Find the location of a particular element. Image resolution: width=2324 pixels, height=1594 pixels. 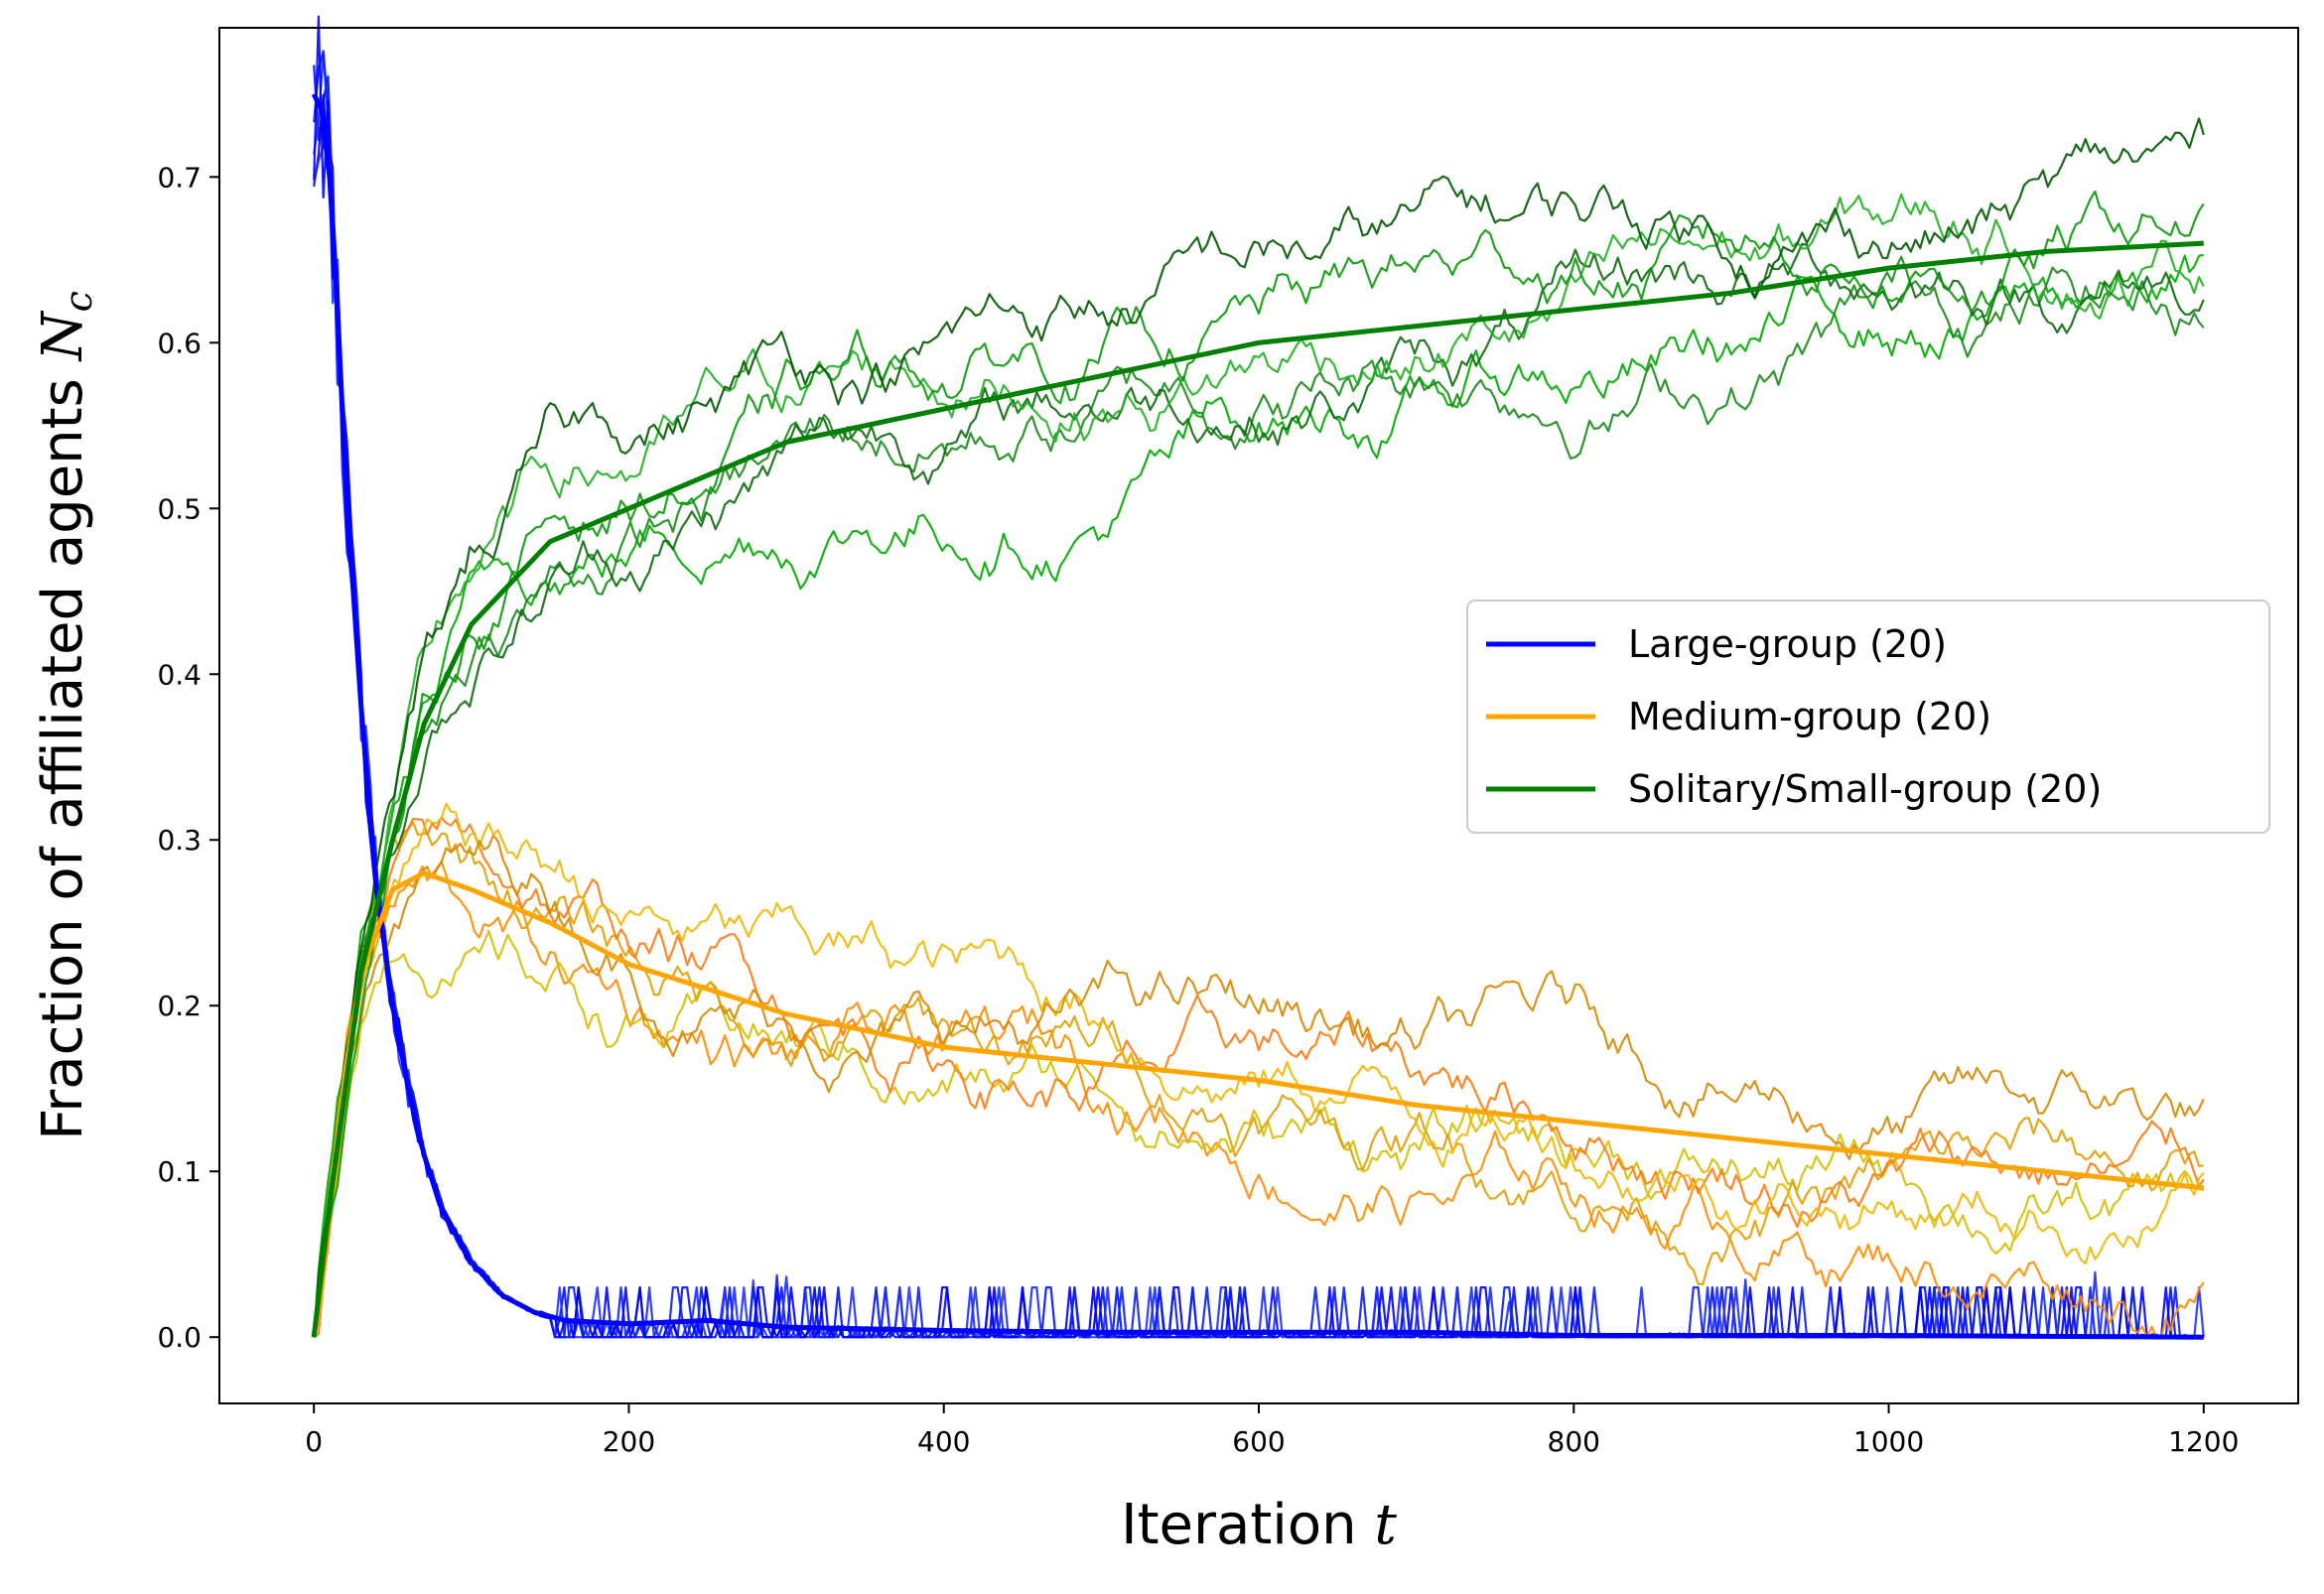

x-tick-label-0: 0 is located at coordinates (314, 1441).